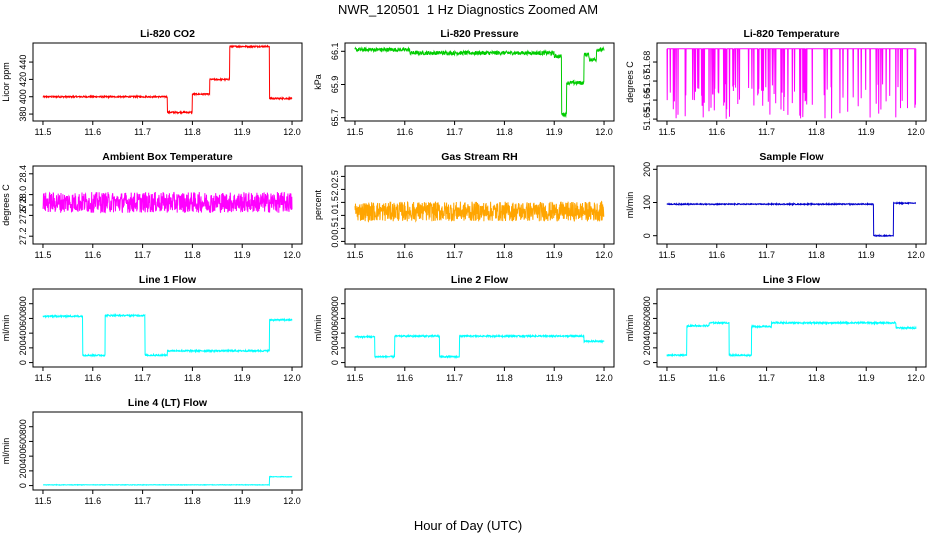 This screenshot has height=540, width=936. I want to click on panel-title: Line 1 Flow, so click(168, 280).